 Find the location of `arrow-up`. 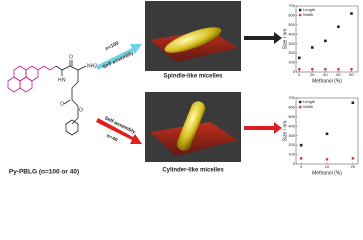

arrow-up is located at coordinates (119, 57).